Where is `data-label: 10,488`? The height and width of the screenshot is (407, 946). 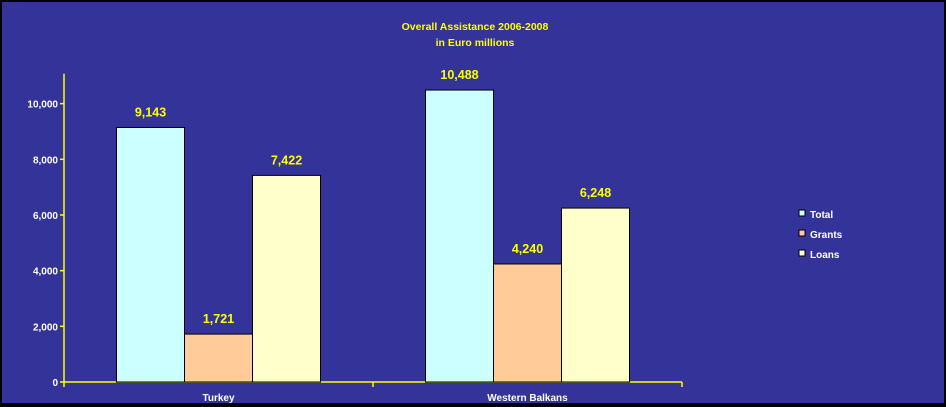
data-label: 10,488 is located at coordinates (459, 75).